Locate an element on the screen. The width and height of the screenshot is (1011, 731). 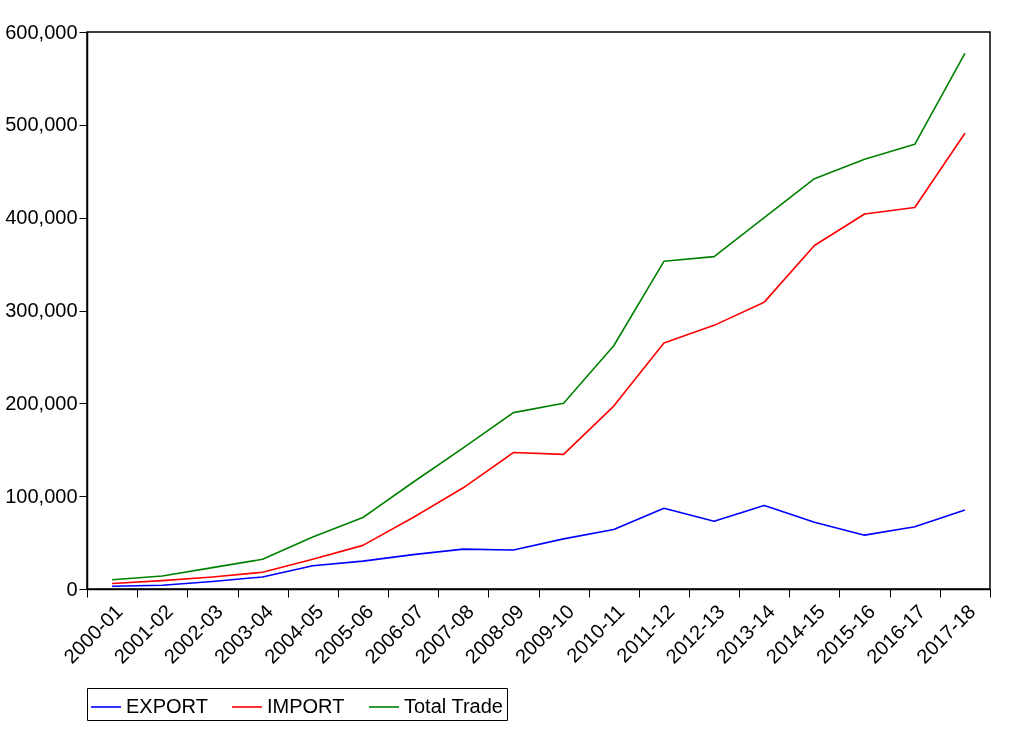
y-tick-label: 500,000 is located at coordinates (41, 124).